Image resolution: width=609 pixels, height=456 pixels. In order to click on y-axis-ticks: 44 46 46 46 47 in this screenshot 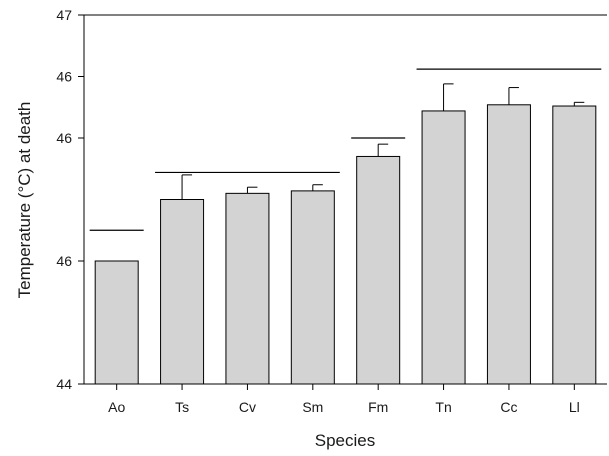, I will do `click(70, 199)`.